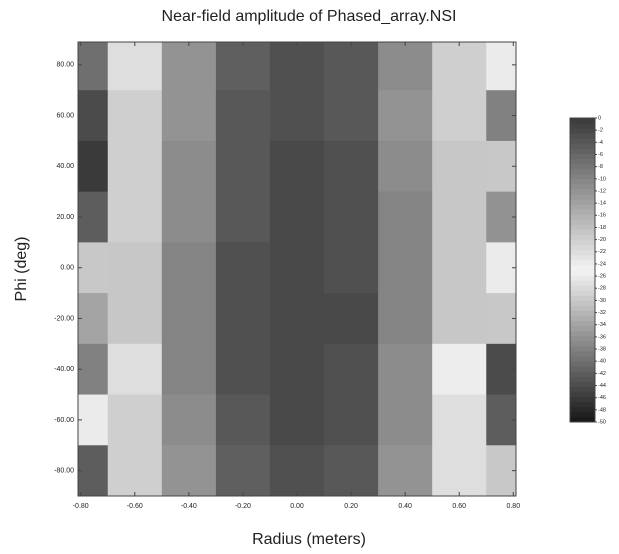 The width and height of the screenshot is (619, 554). Describe the element at coordinates (602, 386) in the screenshot. I see `colorbar-tick-label: -44` at that location.